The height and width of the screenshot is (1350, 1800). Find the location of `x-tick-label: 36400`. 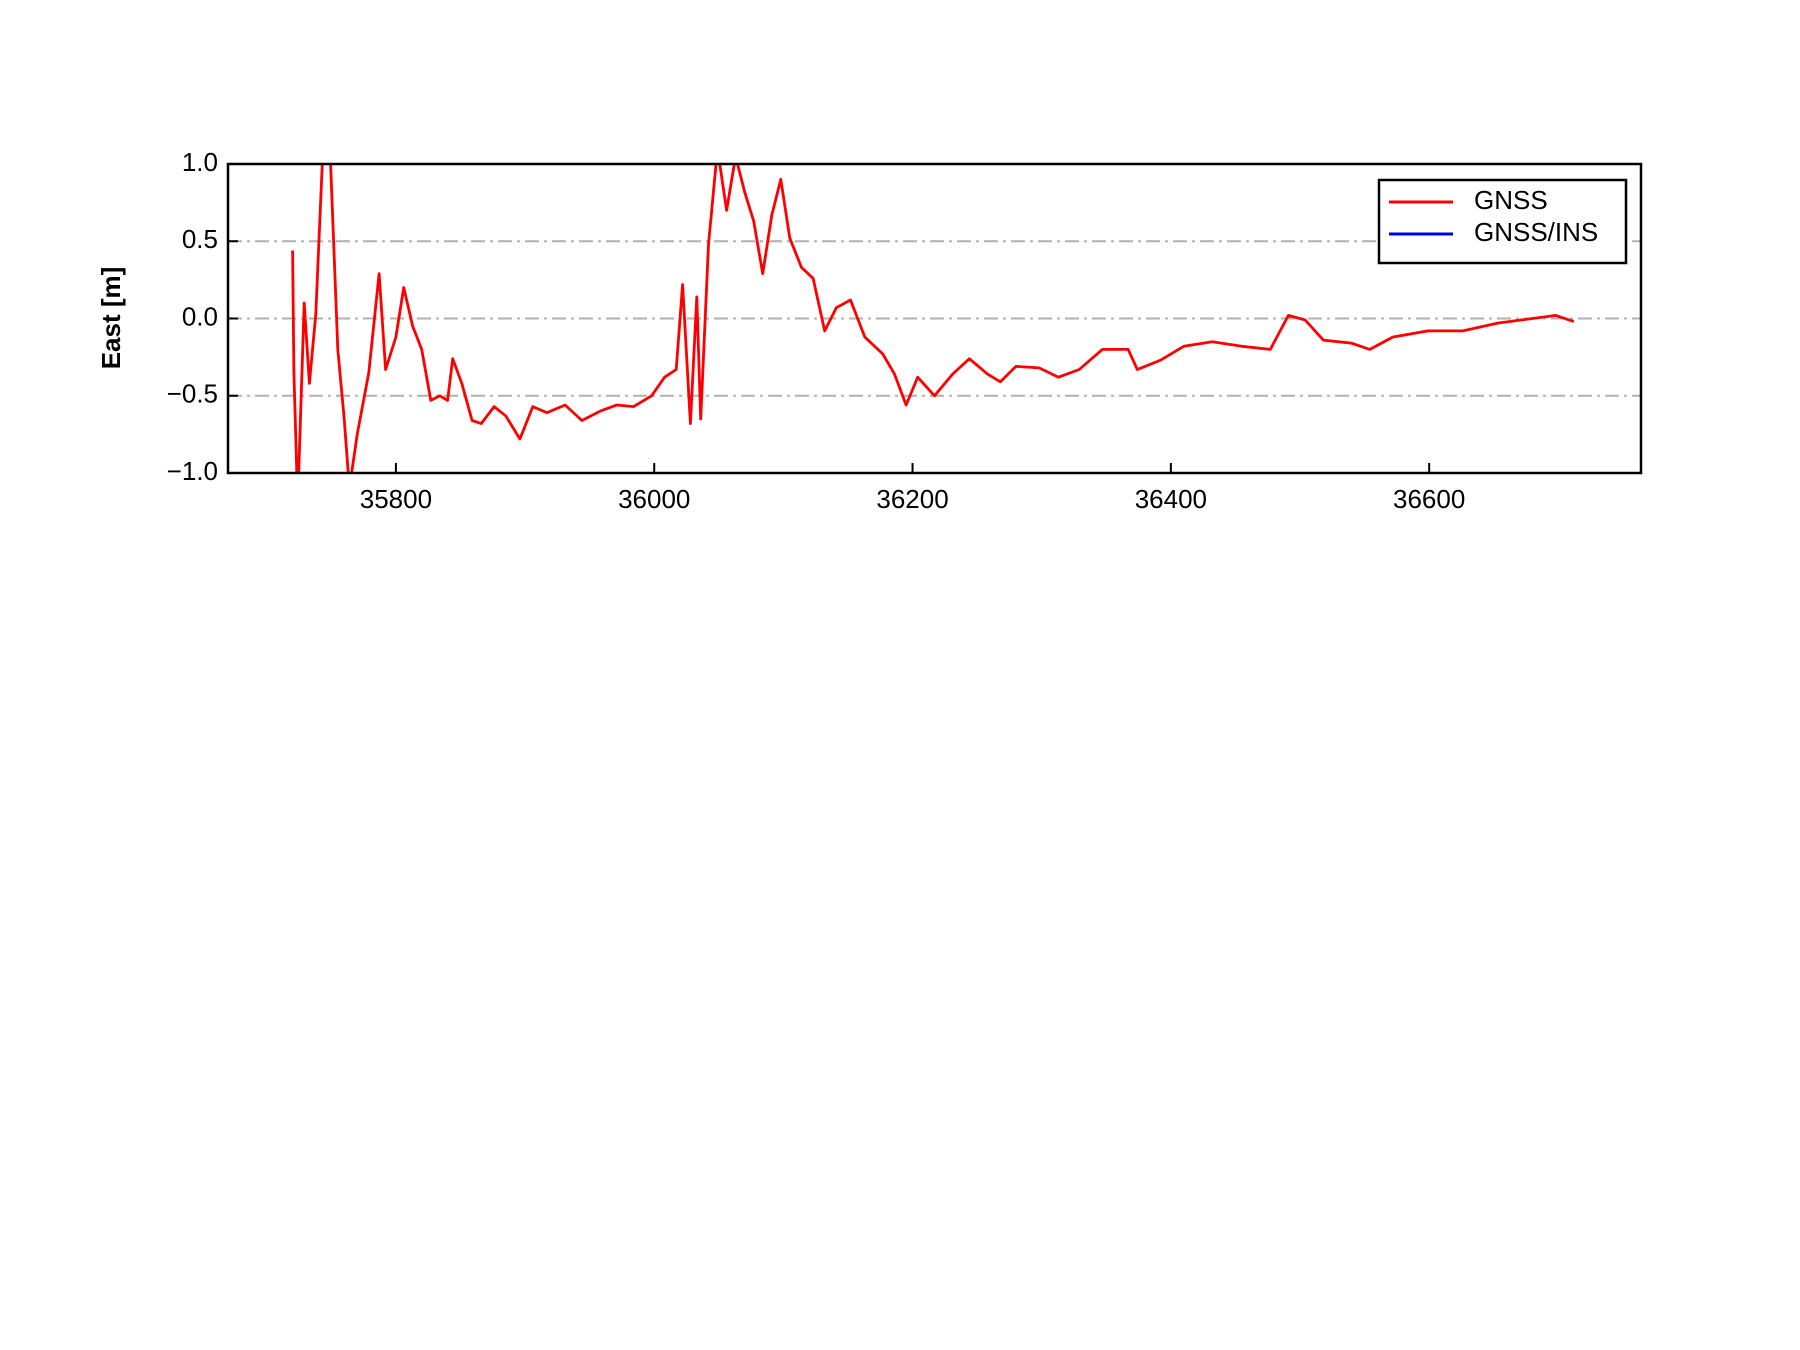

x-tick-label: 36400 is located at coordinates (1171, 499).